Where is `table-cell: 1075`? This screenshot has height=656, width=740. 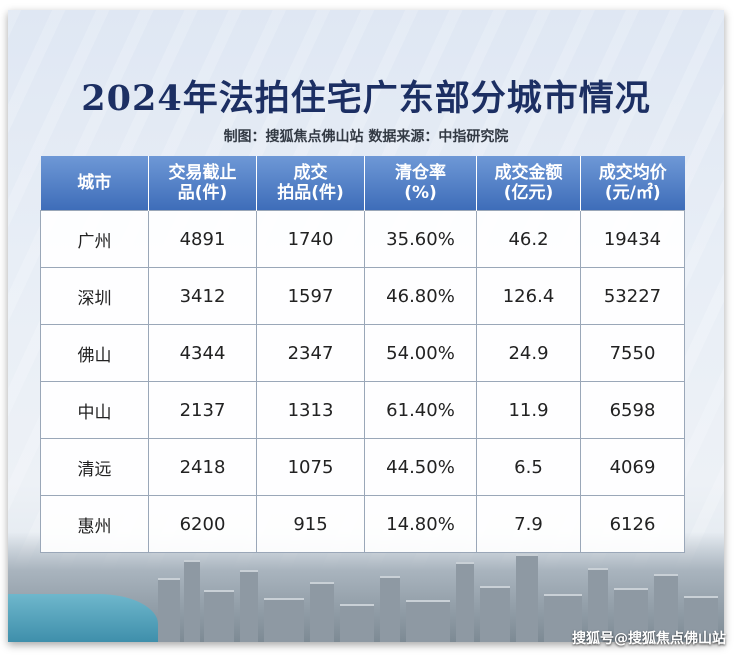 table-cell: 1075 is located at coordinates (310, 467).